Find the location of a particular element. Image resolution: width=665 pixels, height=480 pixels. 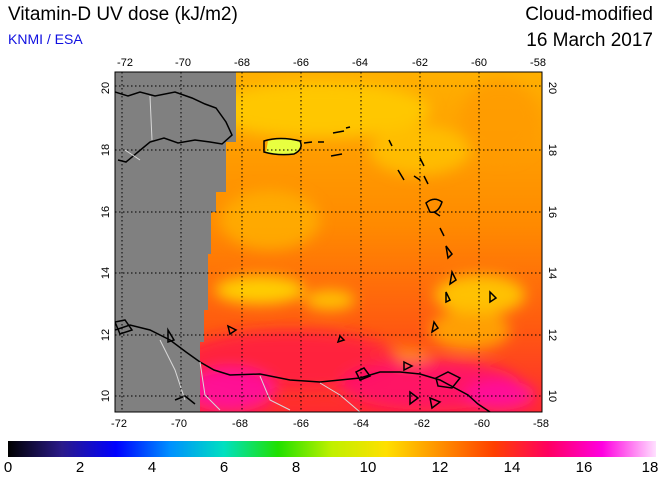

right-lat-ticks: 10 12 14 16 18 20 is located at coordinates (552, 242).